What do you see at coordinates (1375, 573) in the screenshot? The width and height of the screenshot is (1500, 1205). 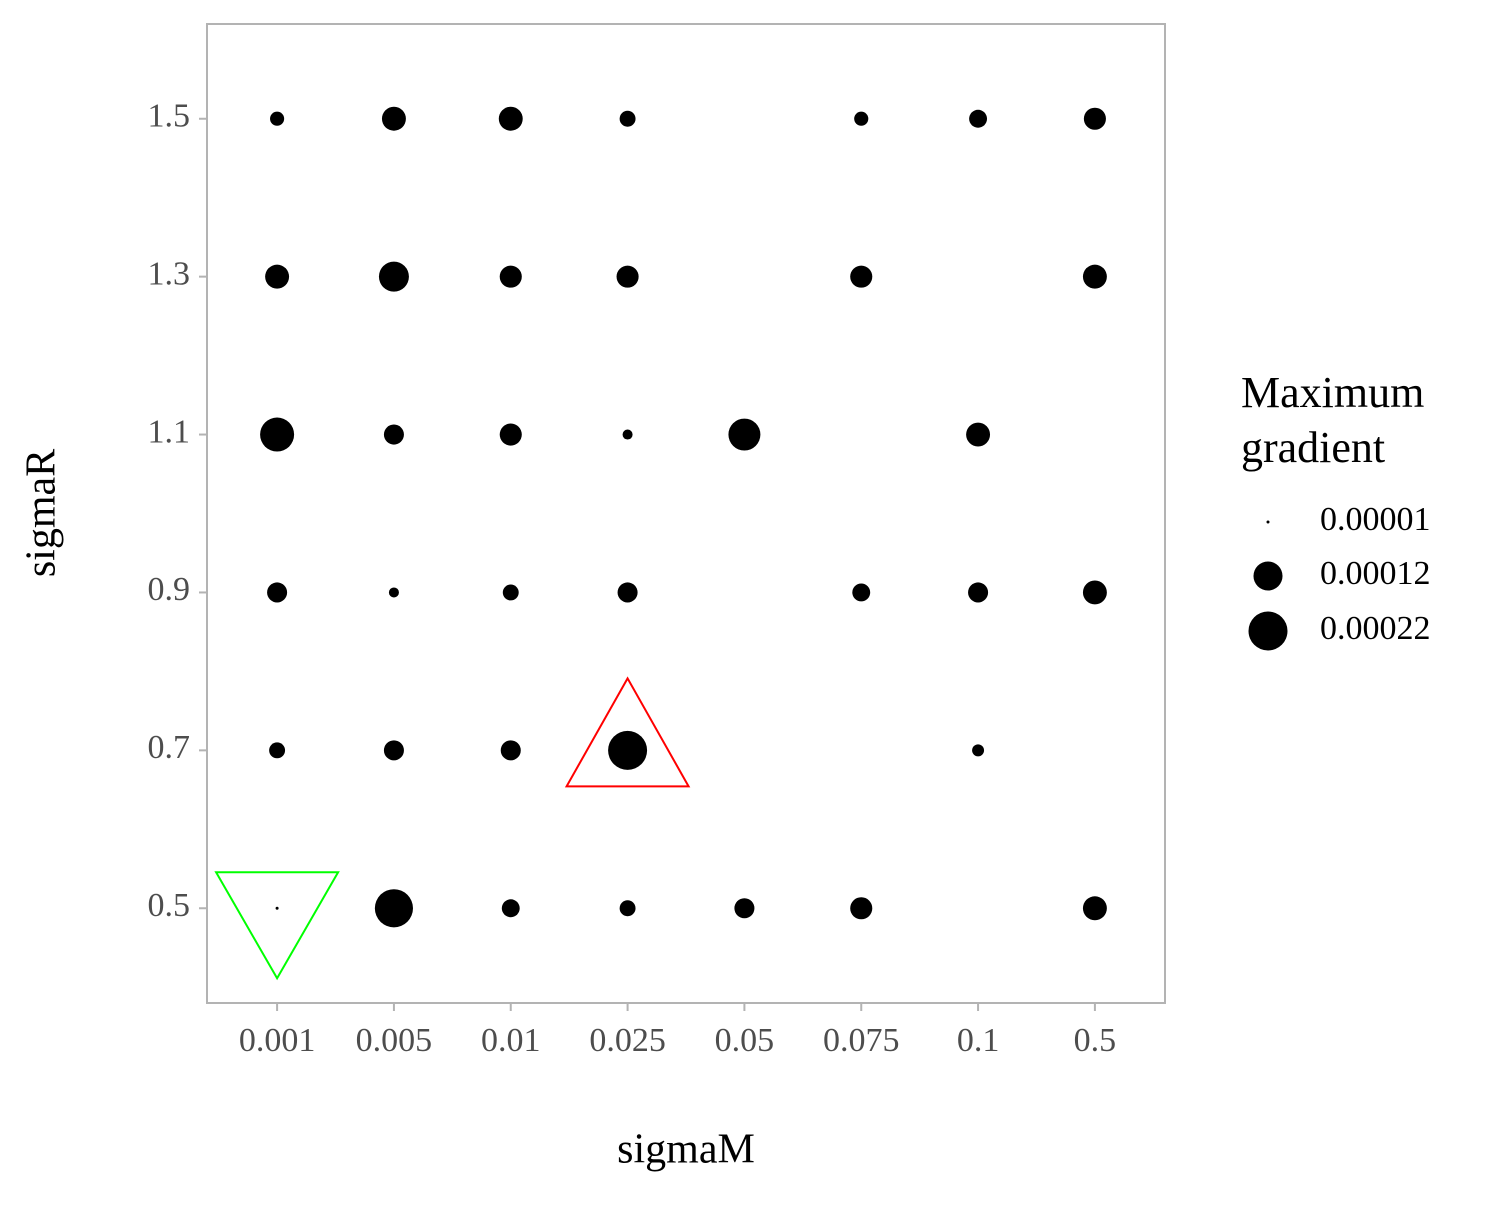 I see `legend-label: 0.00012` at bounding box center [1375, 573].